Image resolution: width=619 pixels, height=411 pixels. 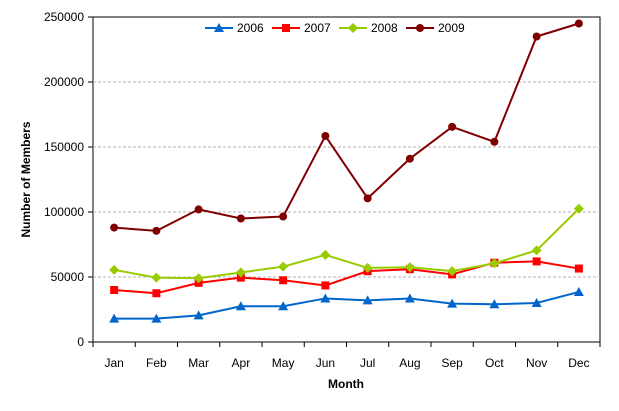 What do you see at coordinates (64, 17) in the screenshot?
I see `y-tick-label: 250000` at bounding box center [64, 17].